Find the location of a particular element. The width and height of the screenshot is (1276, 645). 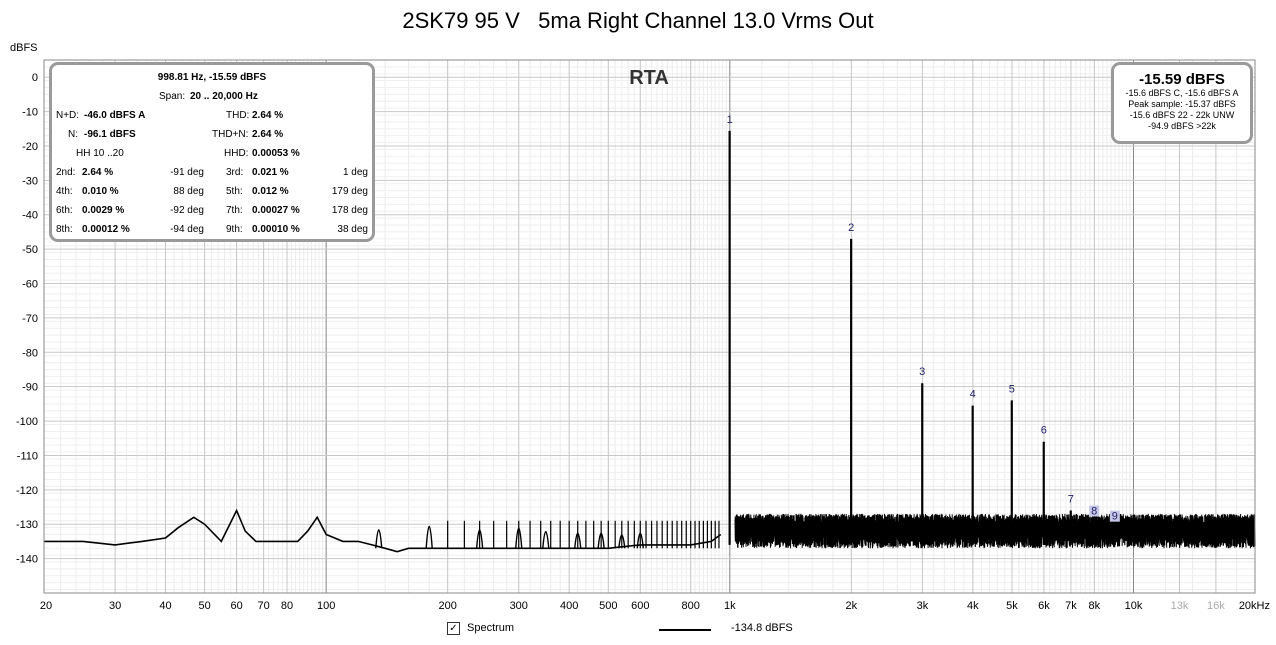

y-tick-label: -120 is located at coordinates (27, 491).